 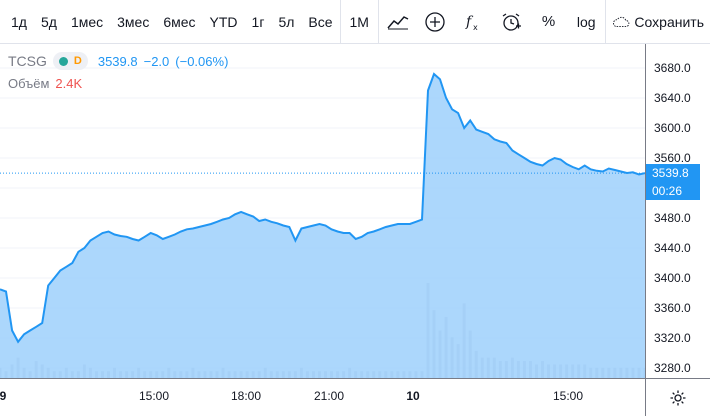 I want to click on time-scale: 9 15:00 18:00 21:00 10 15:00, so click(x=322, y=397).